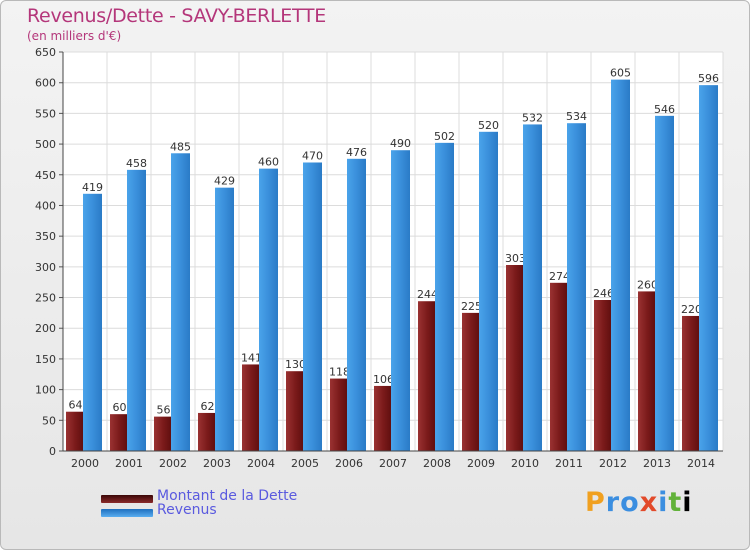  I want to click on y-tick-label: 300, so click(45, 267).